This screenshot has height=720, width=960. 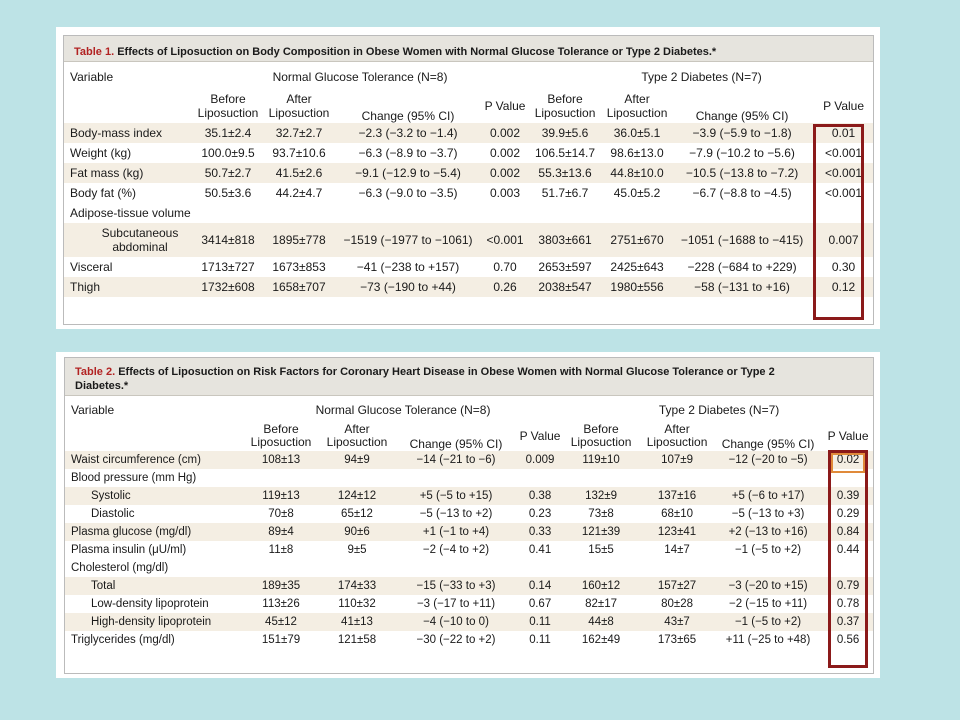 What do you see at coordinates (123, 640) in the screenshot?
I see `row-label: Triglycerides (mg/dl)` at bounding box center [123, 640].